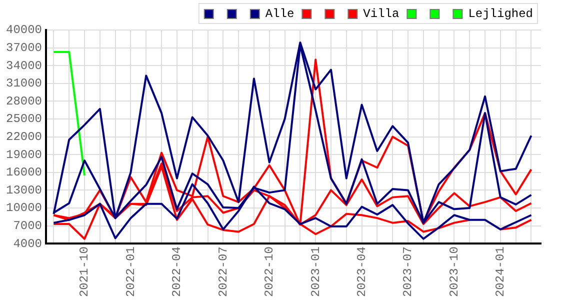 Image resolution: width=585 pixels, height=300 pixels. I want to click on x-tick-label: 2022-04, so click(177, 272).